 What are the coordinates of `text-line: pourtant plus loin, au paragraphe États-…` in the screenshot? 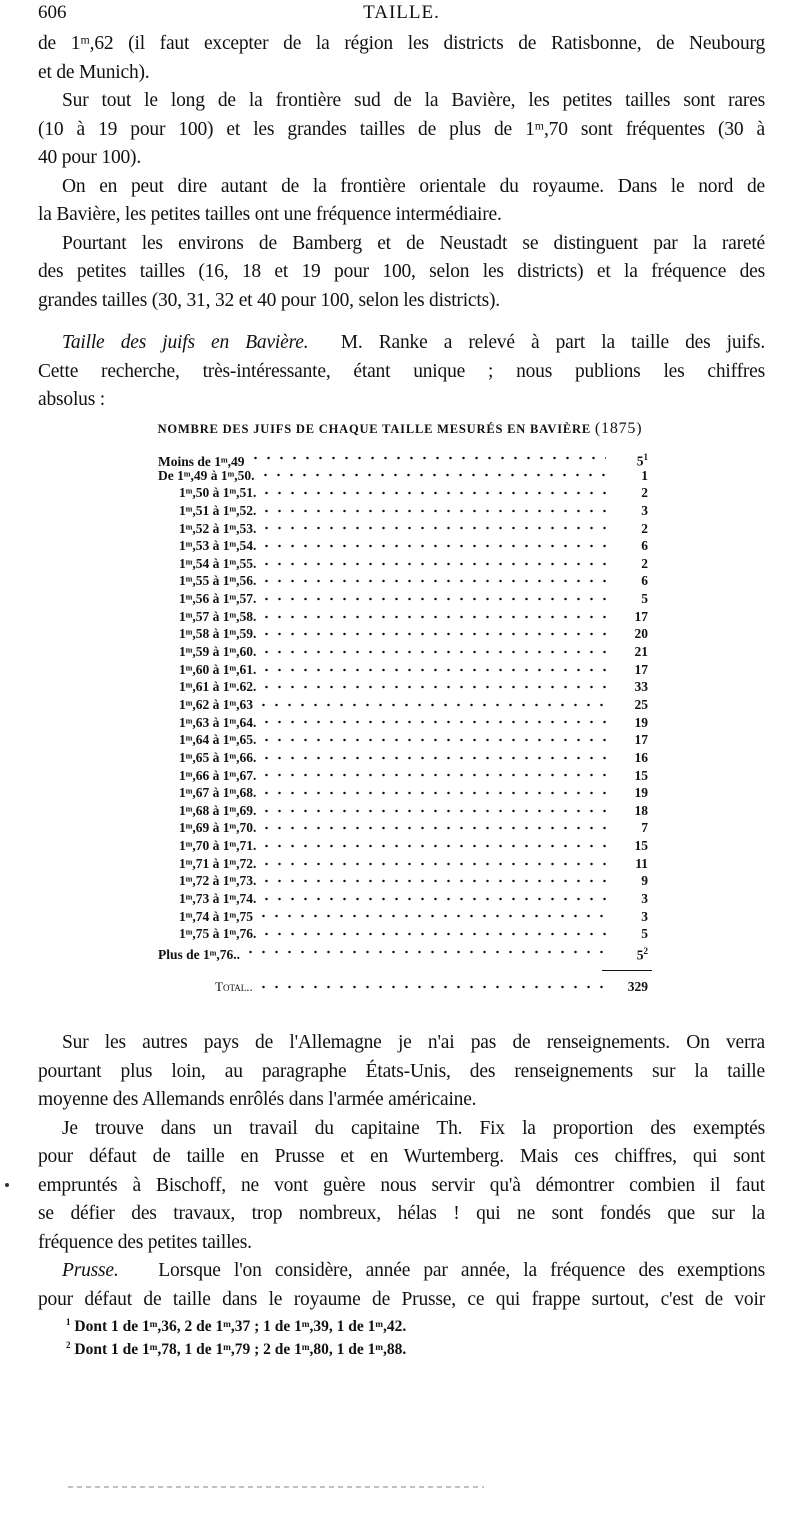 It's located at (401, 1071).